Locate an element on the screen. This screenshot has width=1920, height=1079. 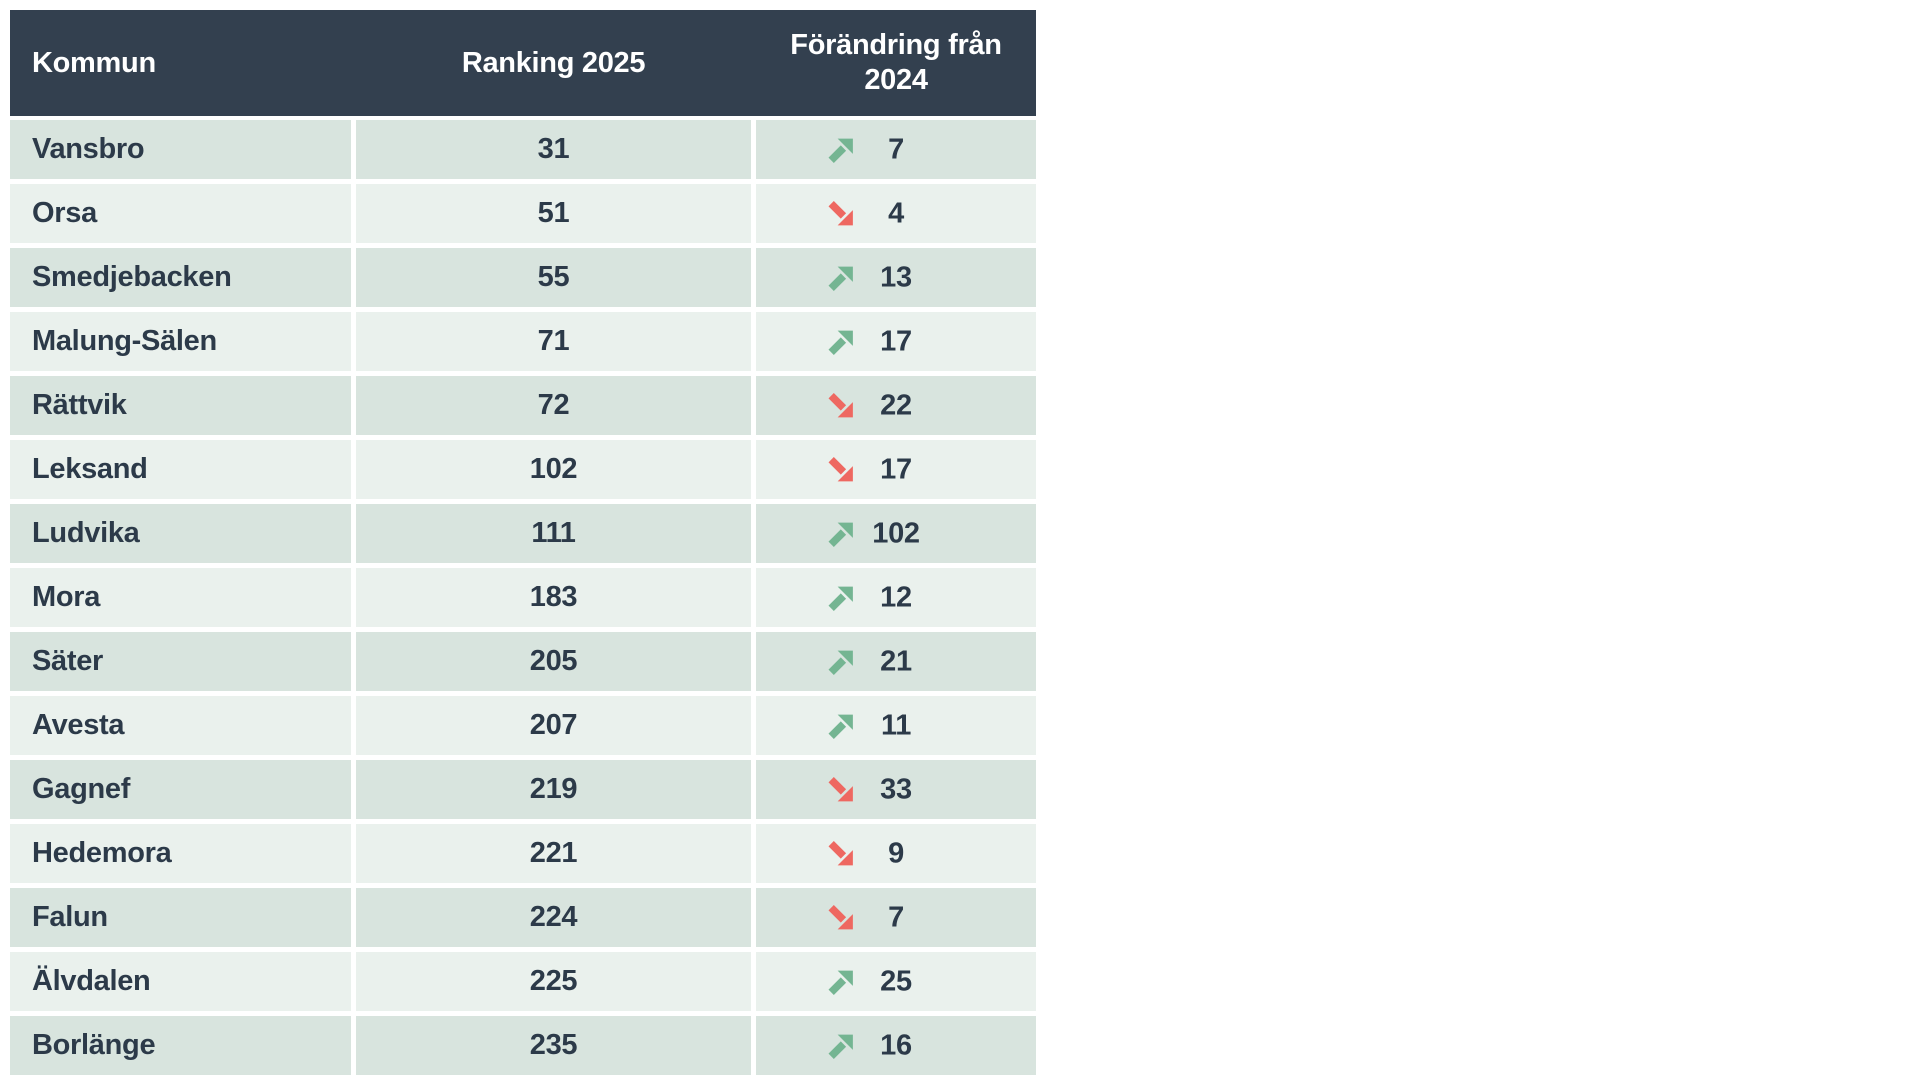
table-row: Säter 205 21 is located at coordinates (523, 661).